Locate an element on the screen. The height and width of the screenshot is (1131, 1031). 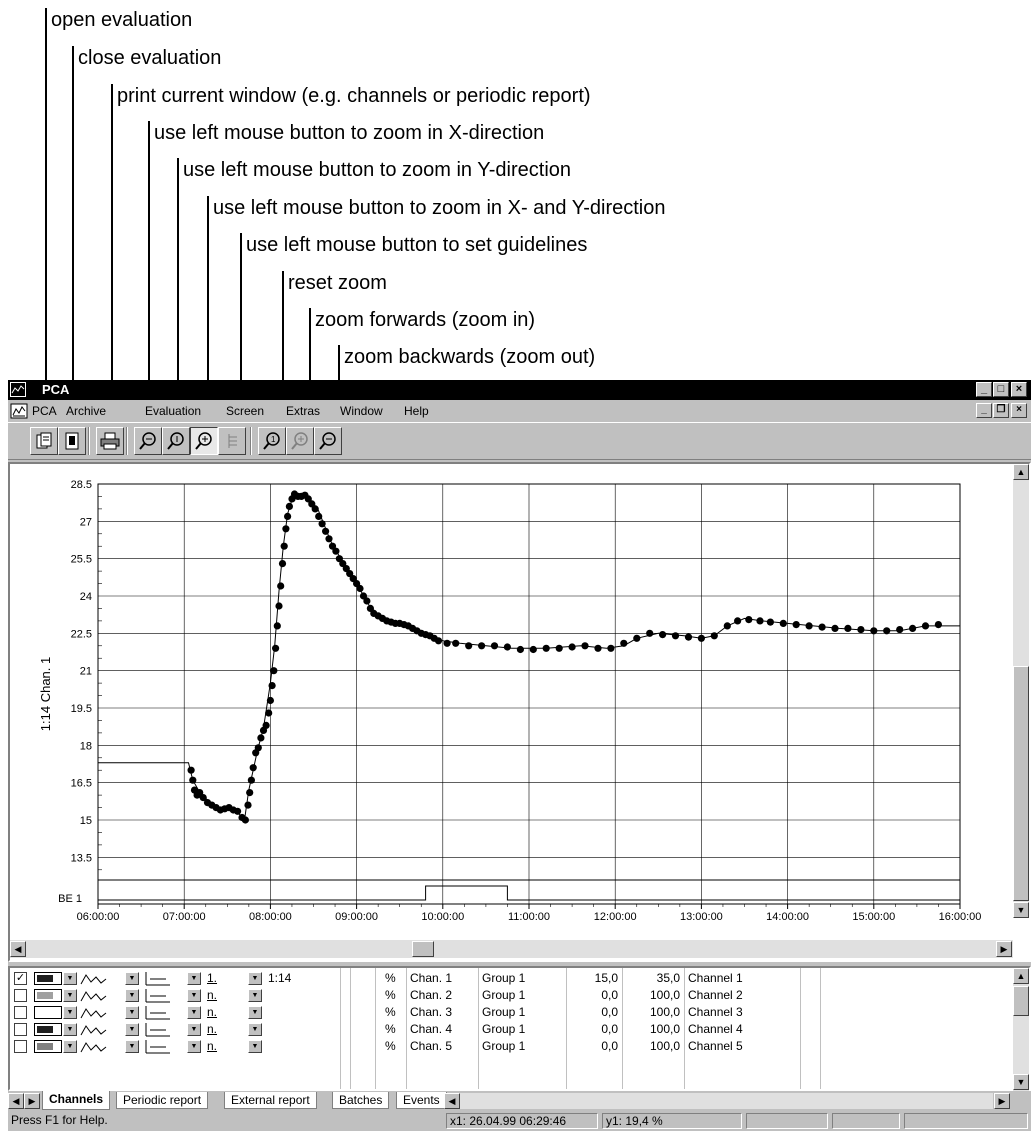
table-row: ▼ ▼ ▼ n. ▼% Chan. 4 Group 1 0,0 100,0 Channel 4 is located at coordinates (505, 1029).